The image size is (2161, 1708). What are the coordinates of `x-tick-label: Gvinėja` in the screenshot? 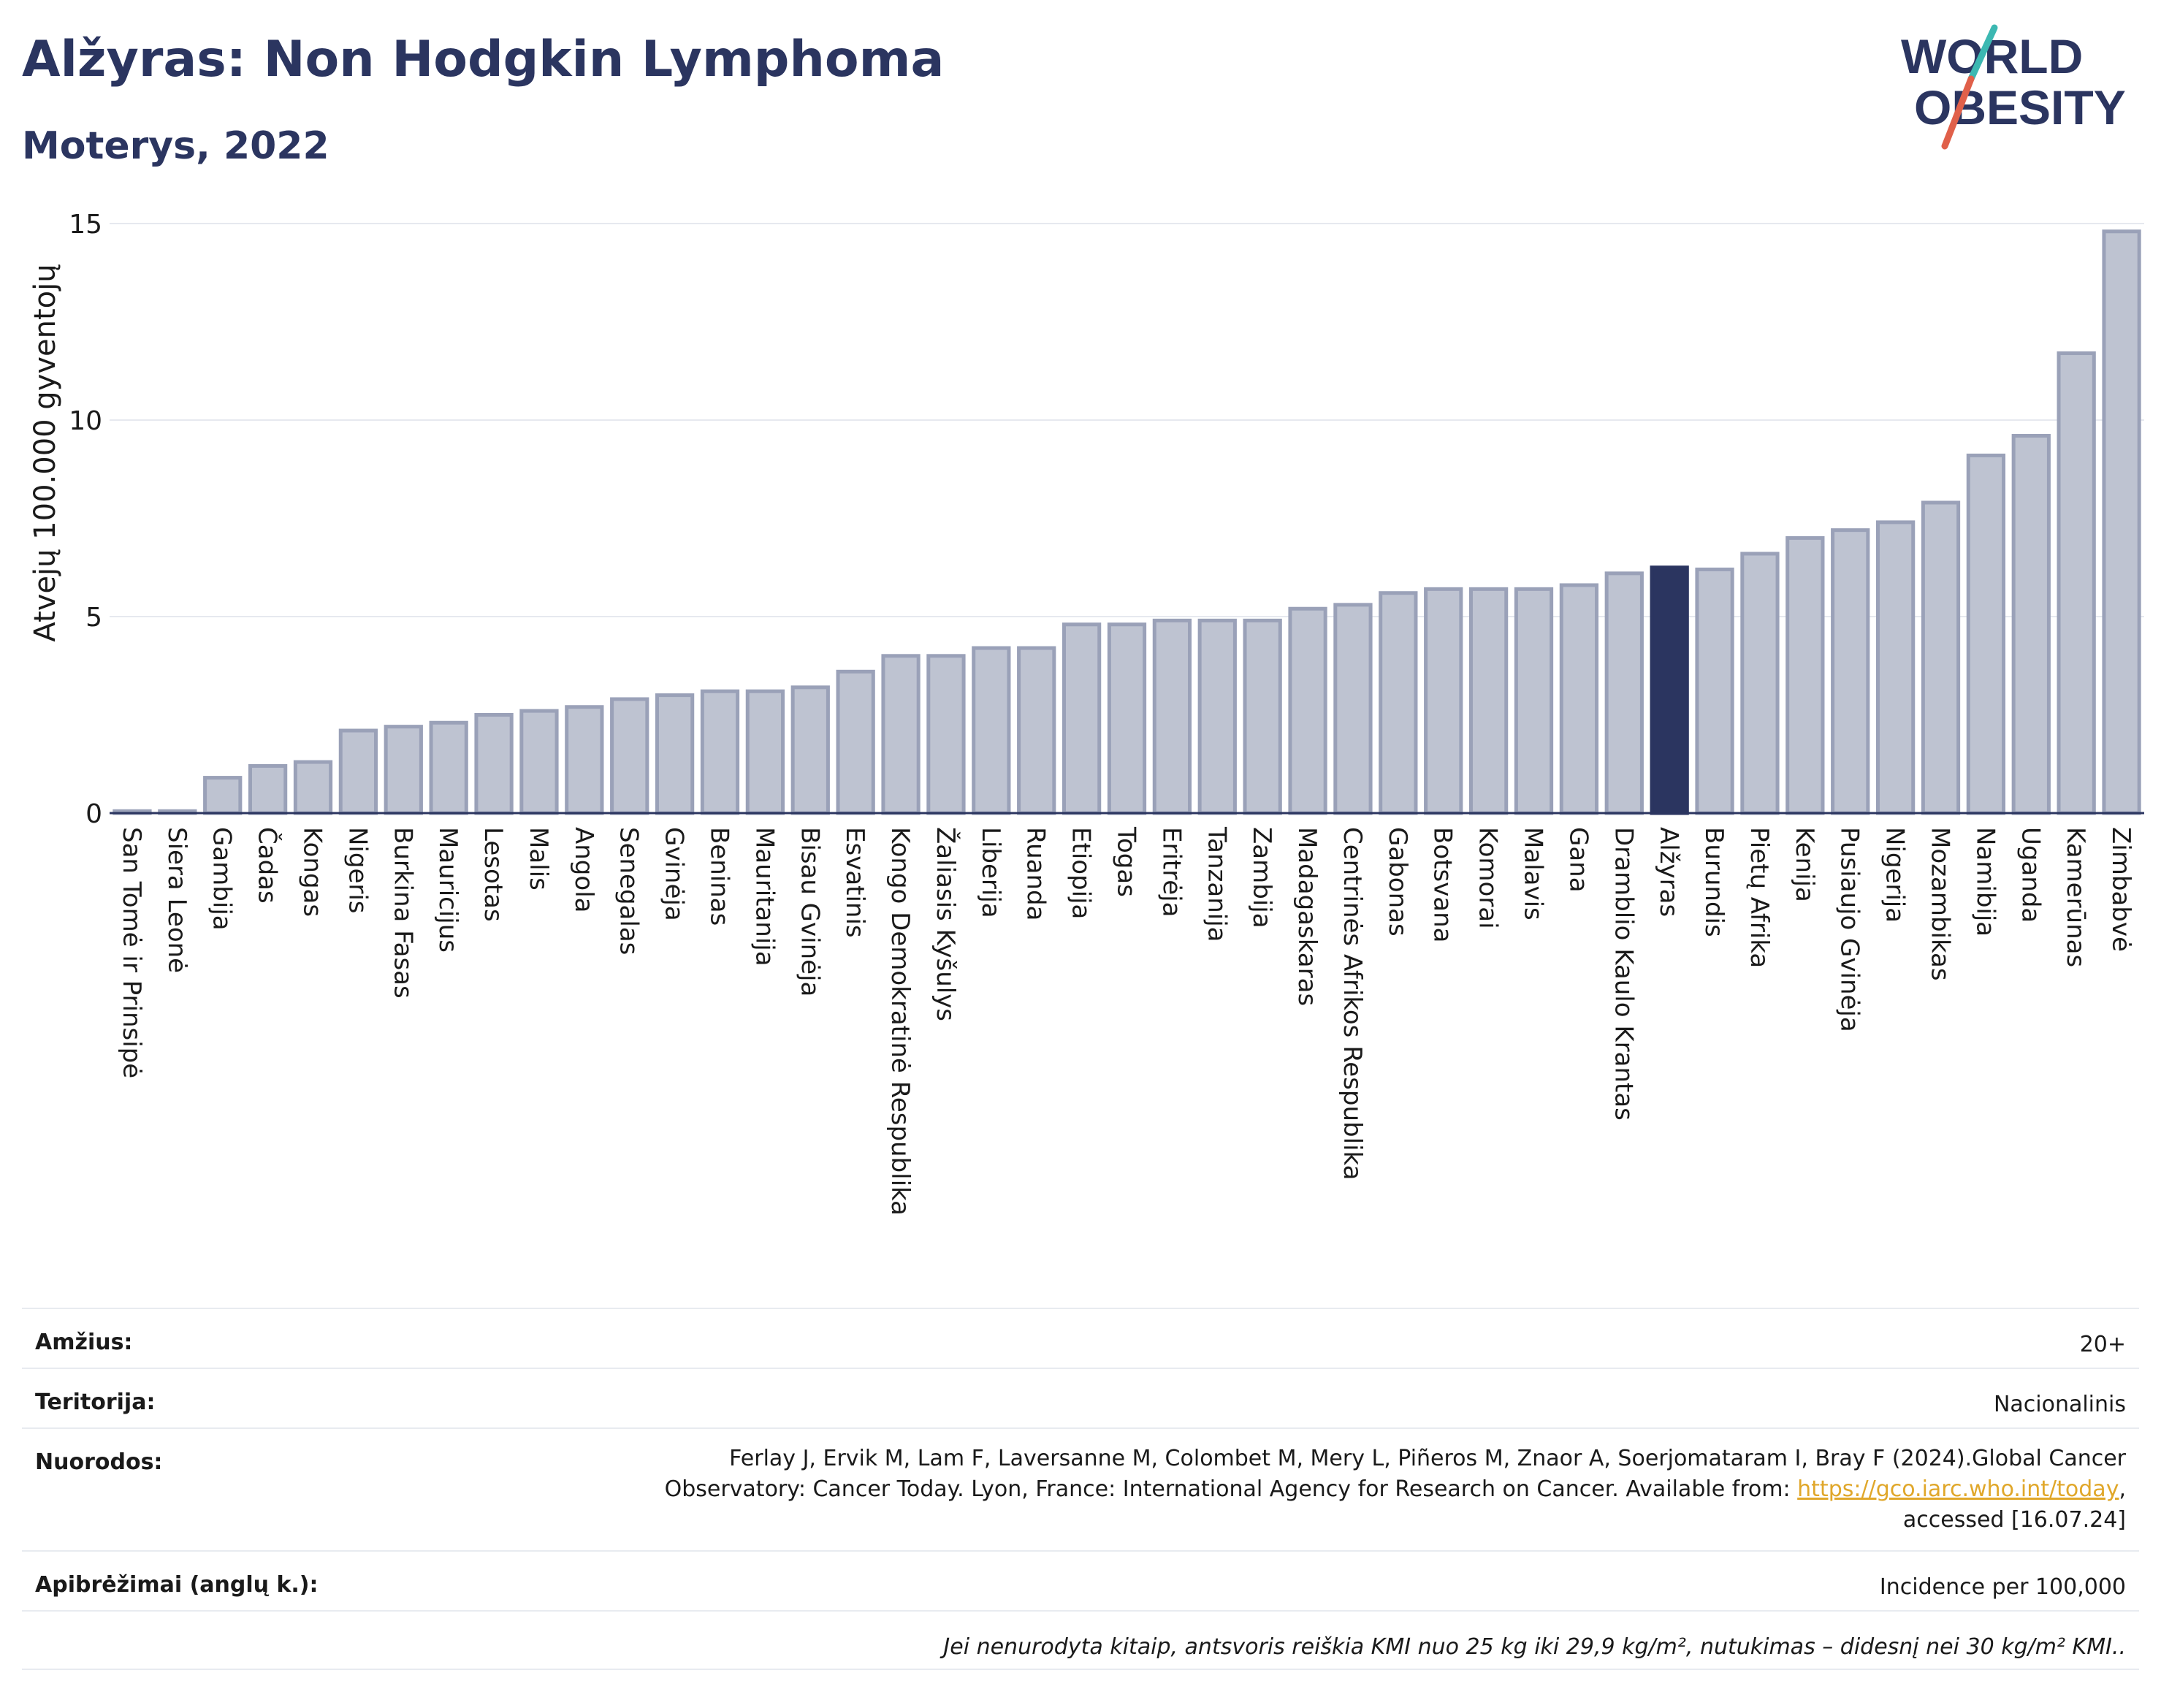 It's located at (674, 874).